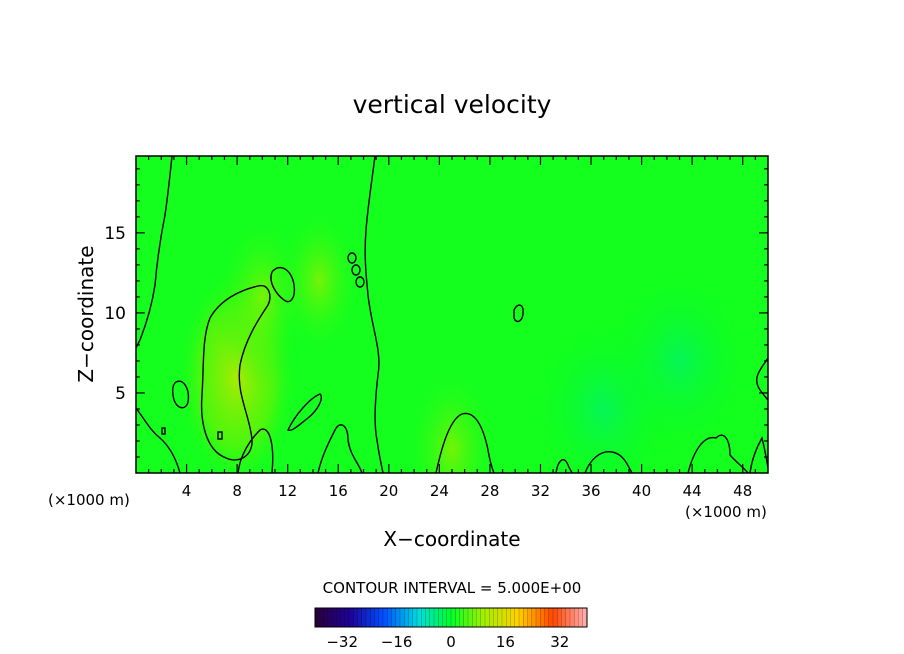  What do you see at coordinates (374, 314) in the screenshot?
I see `contour-zero-center` at bounding box center [374, 314].